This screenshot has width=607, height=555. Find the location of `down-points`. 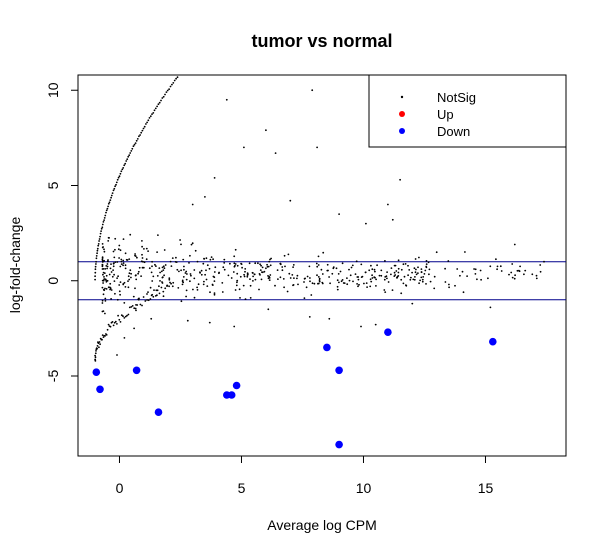

down-points is located at coordinates (294, 388).